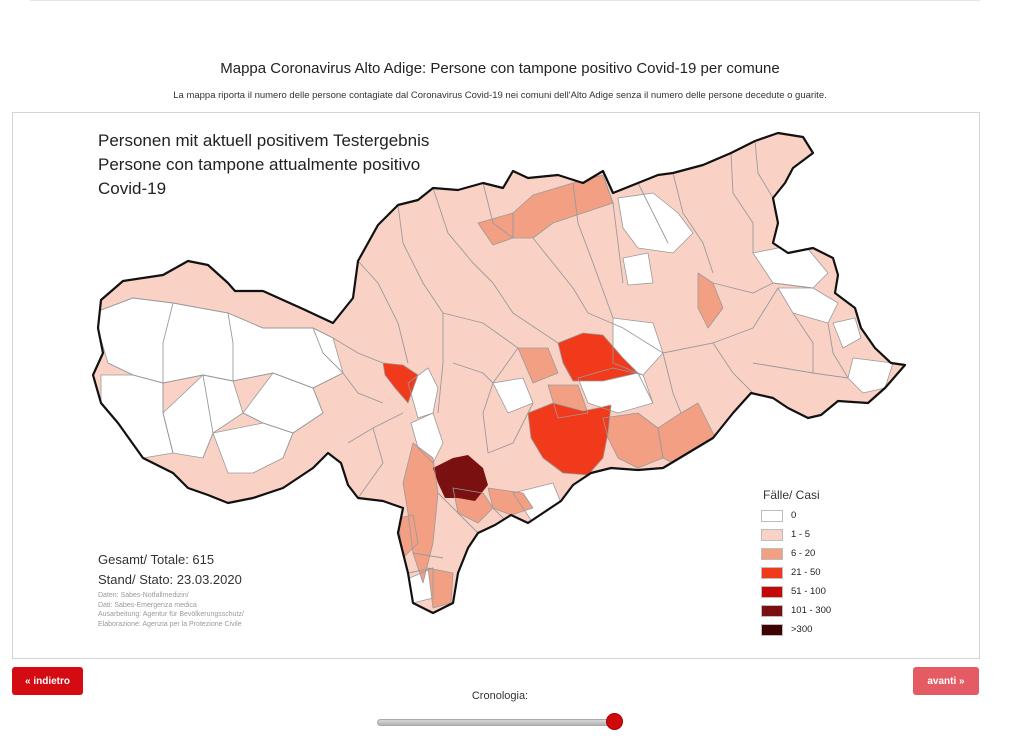  Describe the element at coordinates (803, 553) in the screenshot. I see `legend-label: 6 - 20` at that location.